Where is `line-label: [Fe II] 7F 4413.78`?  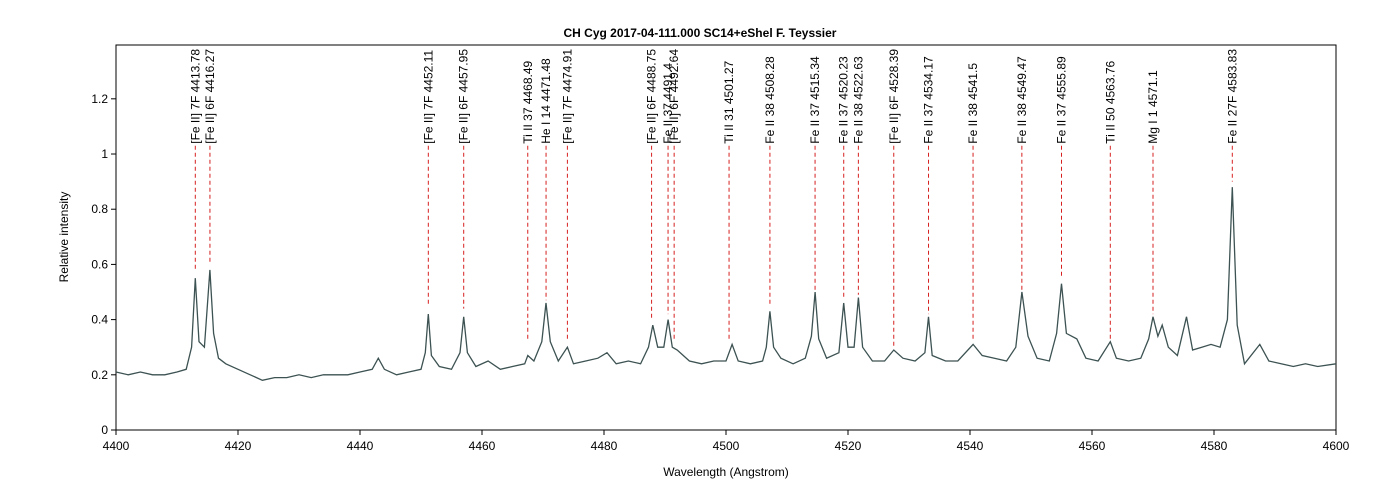
line-label: [Fe II] 7F 4413.78 is located at coordinates (195, 96).